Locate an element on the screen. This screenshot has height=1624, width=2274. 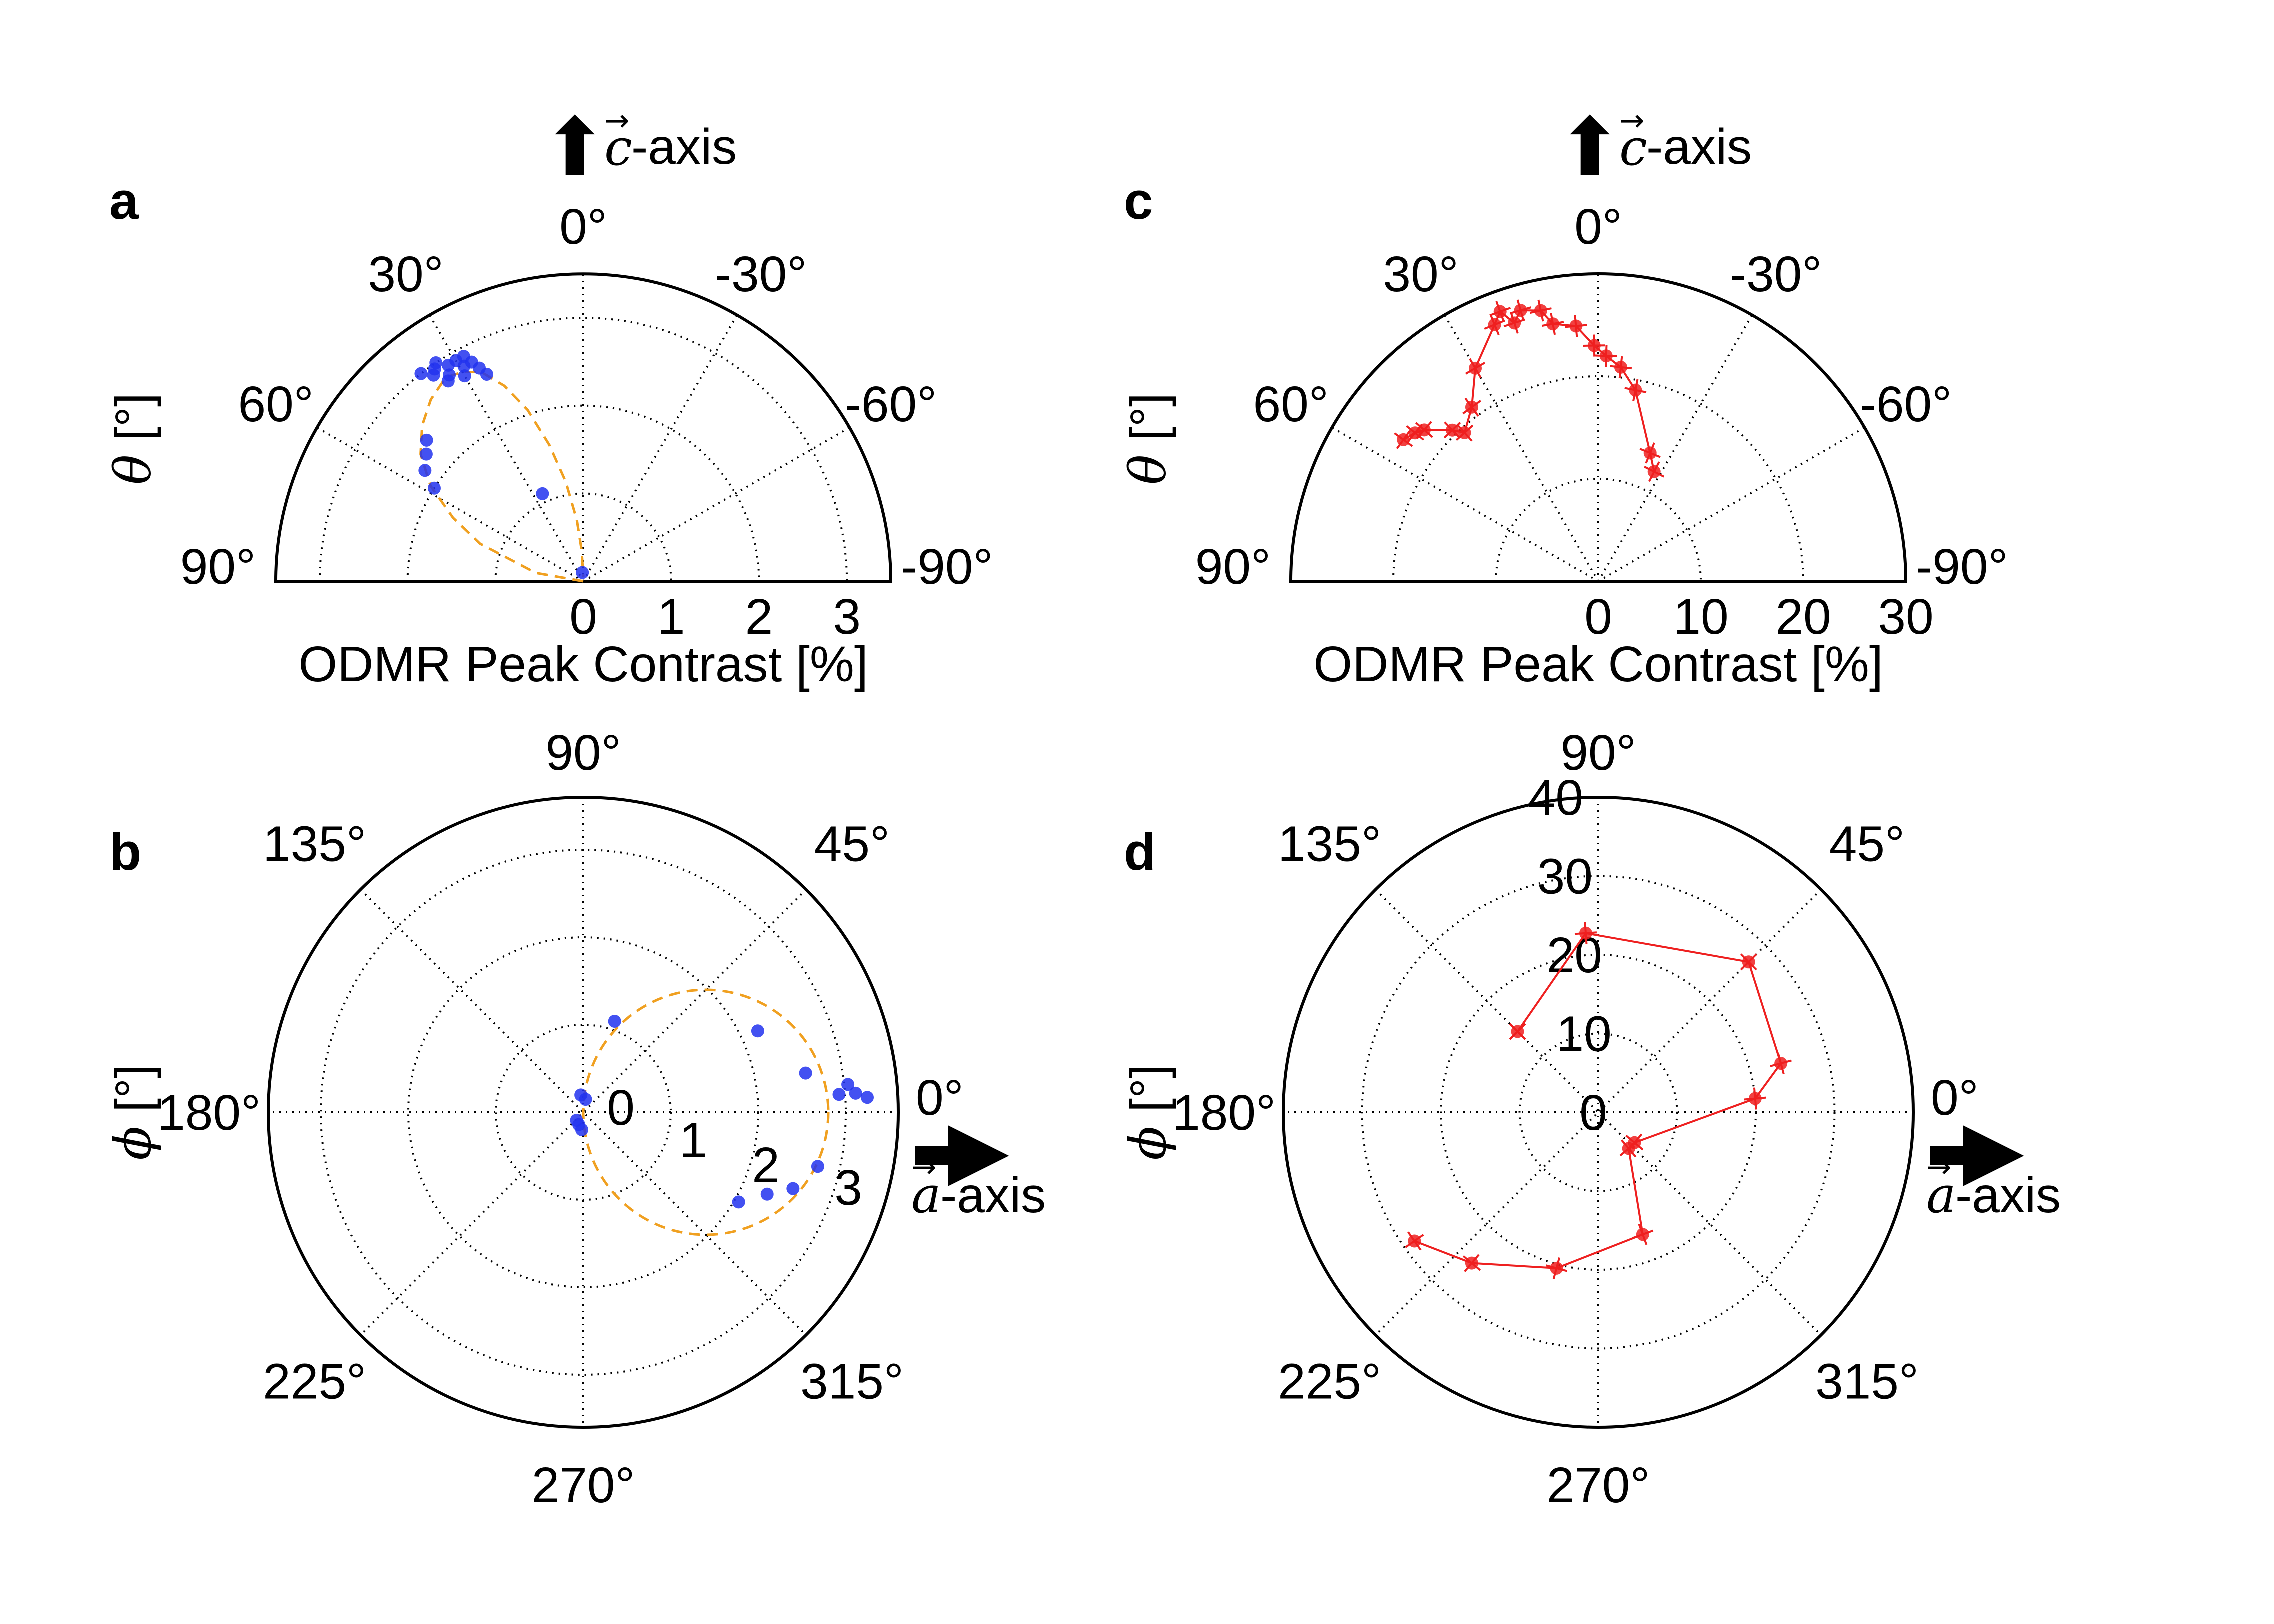
a-axis-arrow-d: a → -axis is located at coordinates (1993, 1175).